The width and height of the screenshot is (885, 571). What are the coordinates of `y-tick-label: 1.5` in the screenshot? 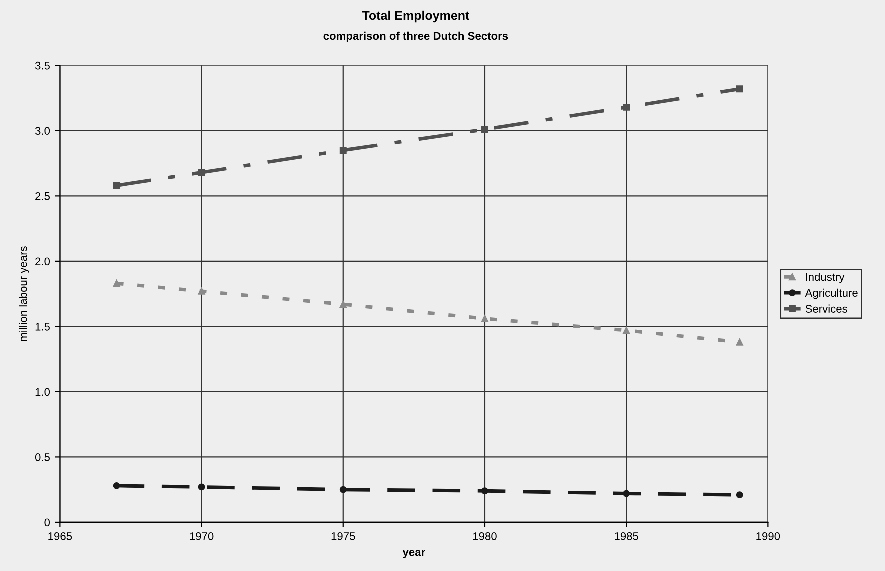 It's located at (43, 327).